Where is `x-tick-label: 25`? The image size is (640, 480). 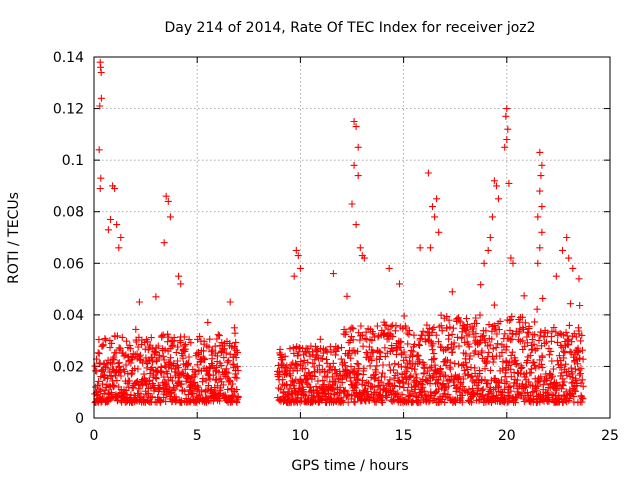
x-tick-label: 25 is located at coordinates (610, 436).